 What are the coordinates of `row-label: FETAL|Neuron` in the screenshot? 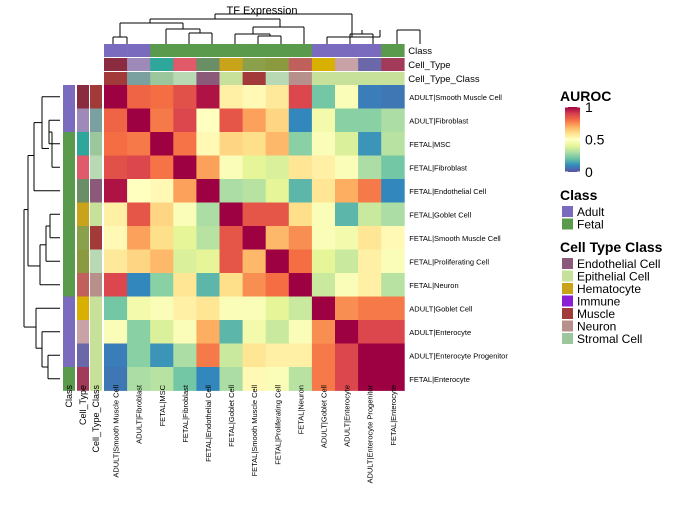 It's located at (433, 285).